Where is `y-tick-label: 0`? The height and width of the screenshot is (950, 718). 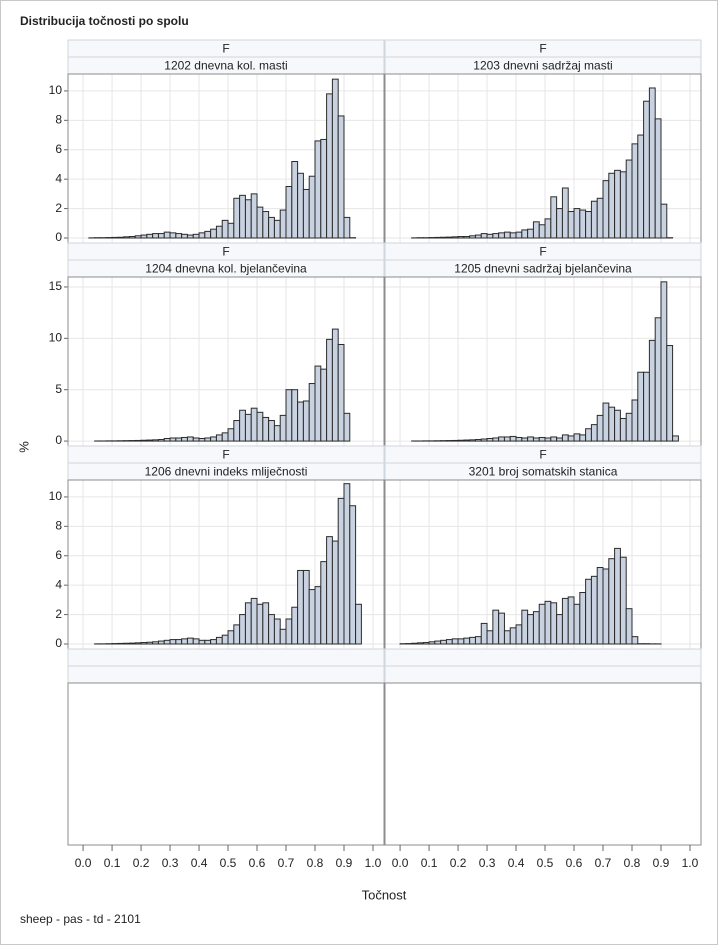
y-tick-label: 0 is located at coordinates (58, 237).